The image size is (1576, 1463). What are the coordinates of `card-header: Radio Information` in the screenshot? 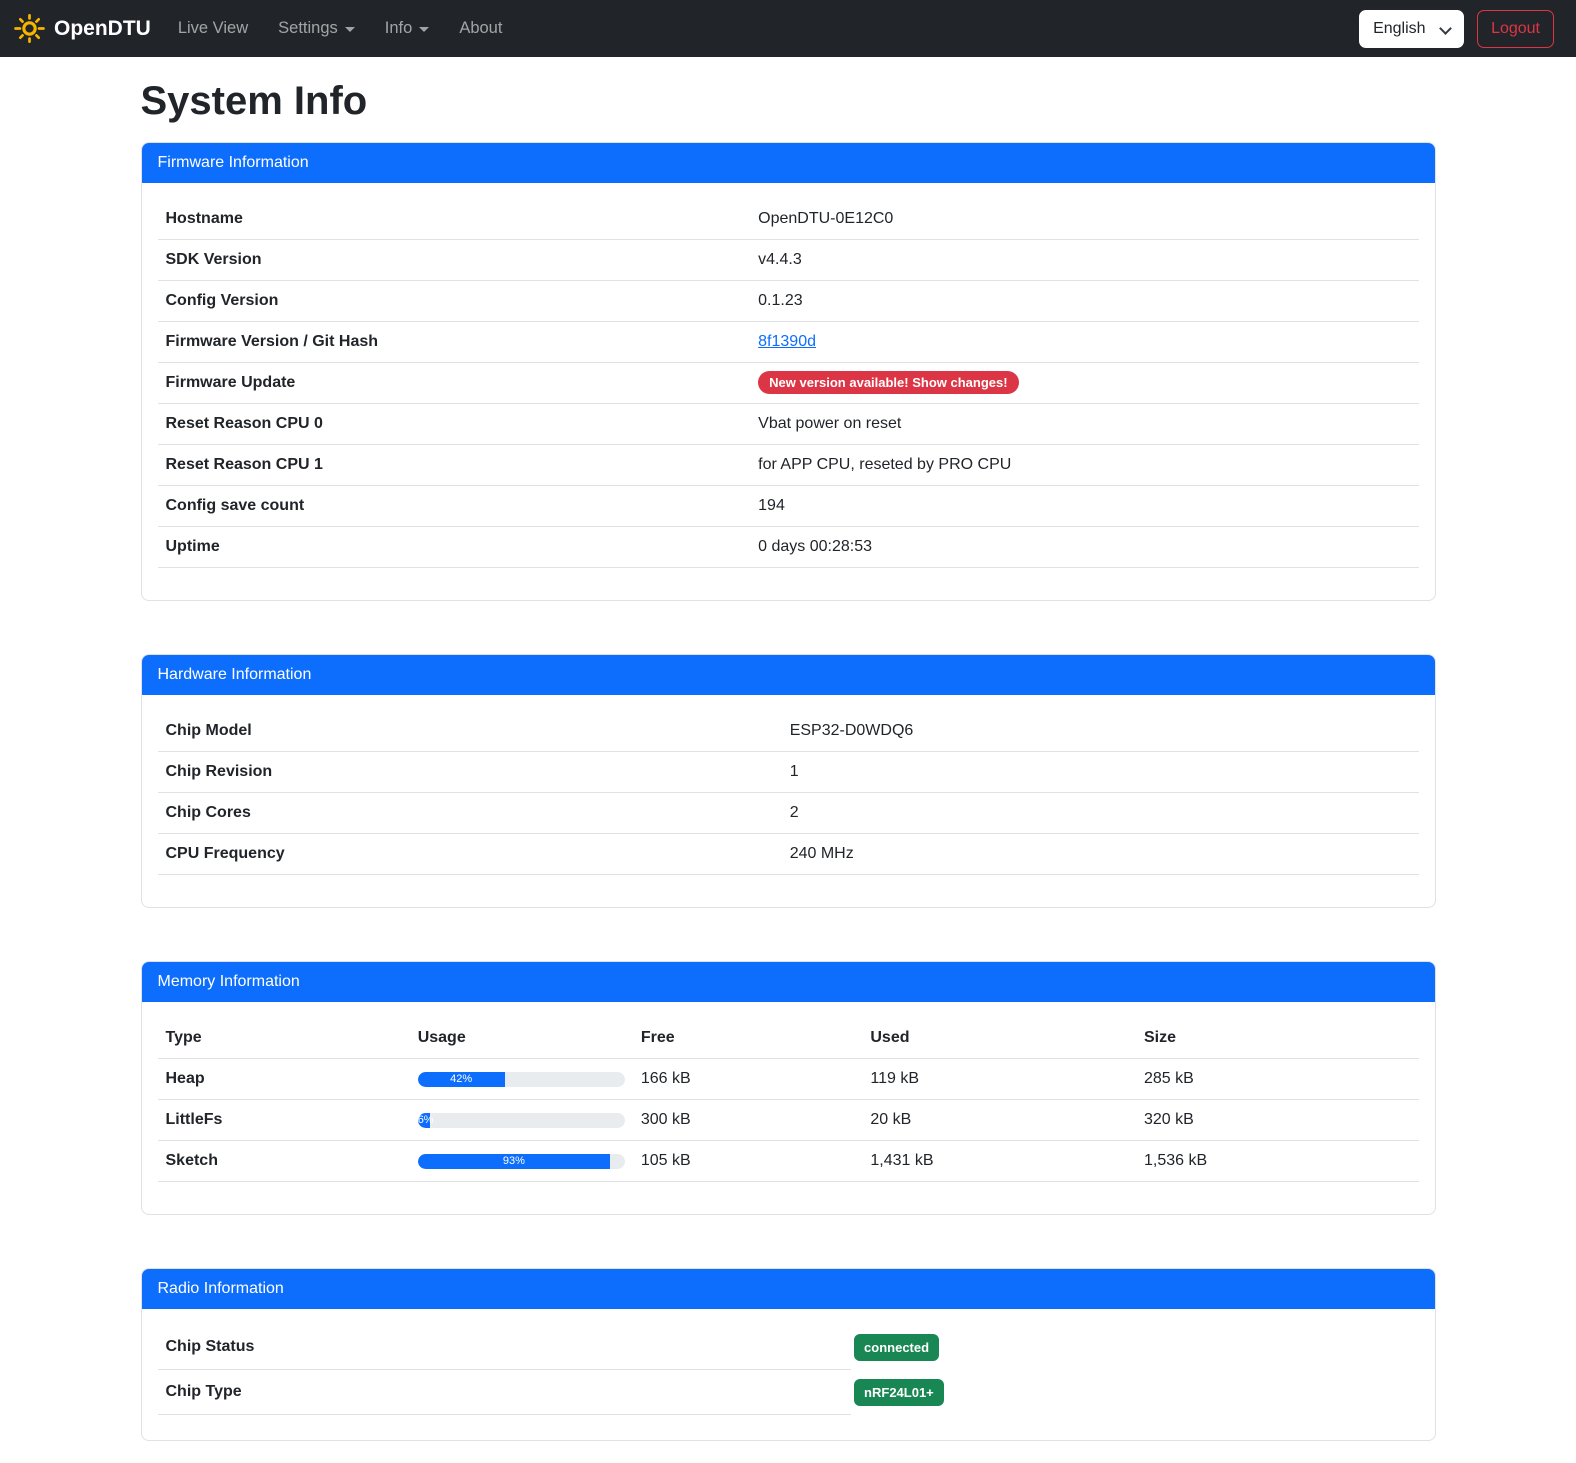 It's located at (788, 1289).